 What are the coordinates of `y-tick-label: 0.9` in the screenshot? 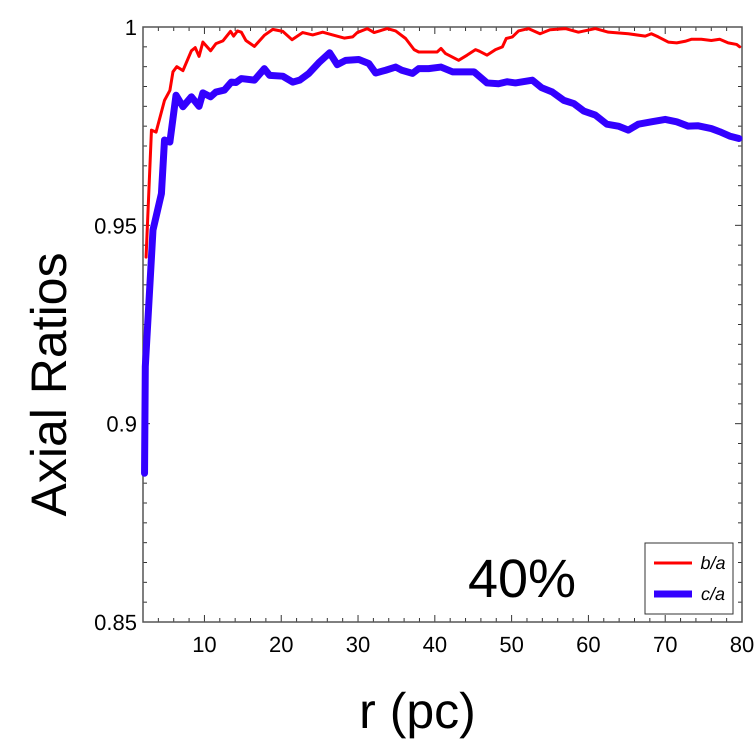 It's located at (121, 424).